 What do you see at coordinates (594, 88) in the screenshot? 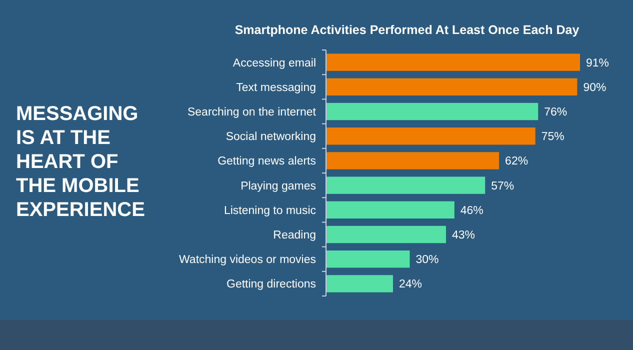
I see `data-label: 90%` at bounding box center [594, 88].